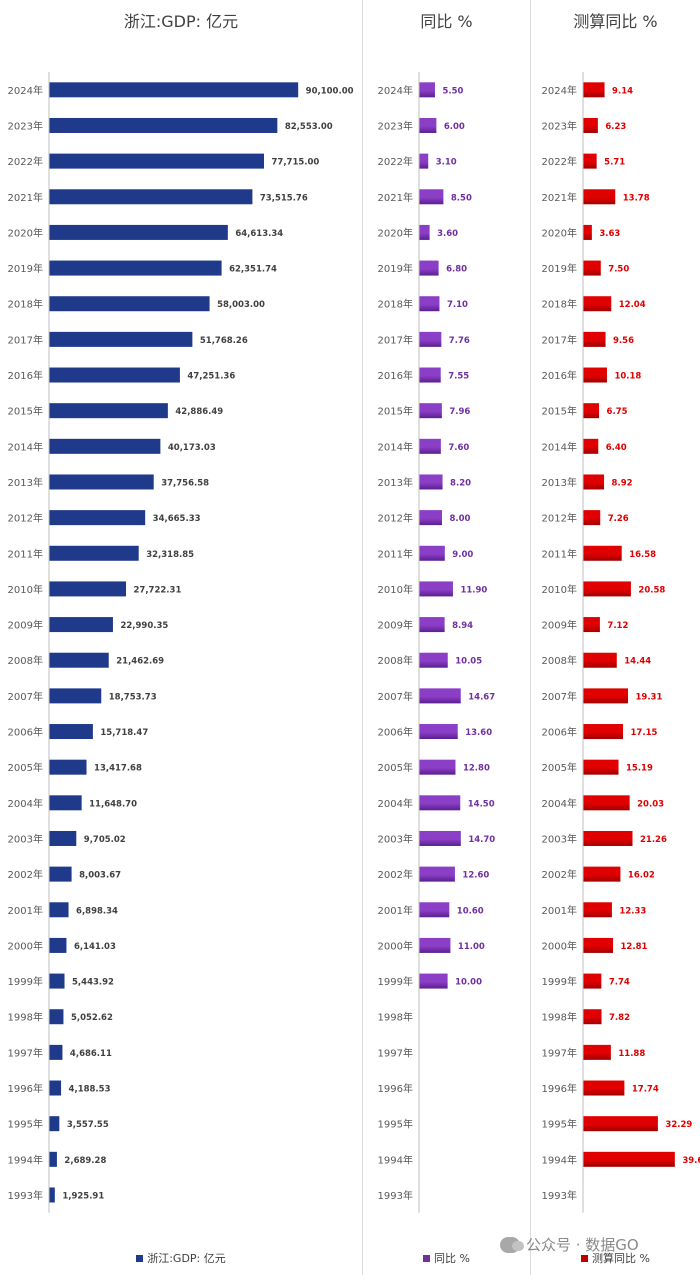 This screenshot has height=1275, width=700. I want to click on yoy-category-label: 2010年, so click(395, 589).